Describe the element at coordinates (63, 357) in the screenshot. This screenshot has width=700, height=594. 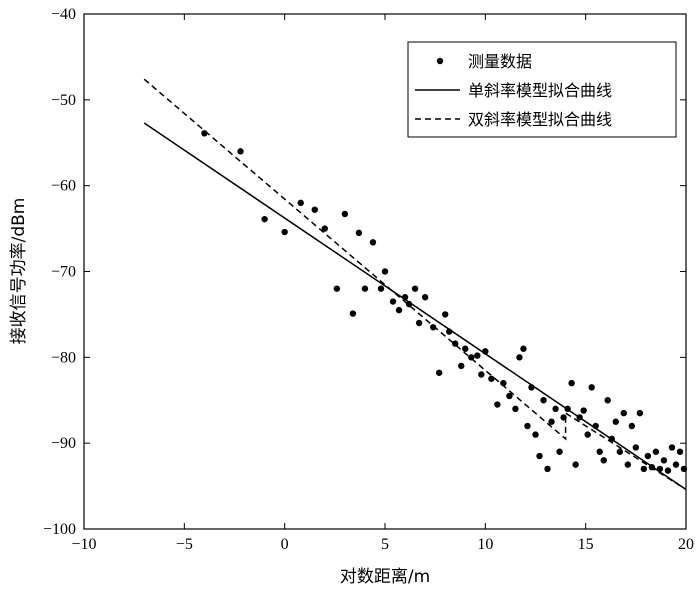
I see `y-tick-label: −80` at that location.